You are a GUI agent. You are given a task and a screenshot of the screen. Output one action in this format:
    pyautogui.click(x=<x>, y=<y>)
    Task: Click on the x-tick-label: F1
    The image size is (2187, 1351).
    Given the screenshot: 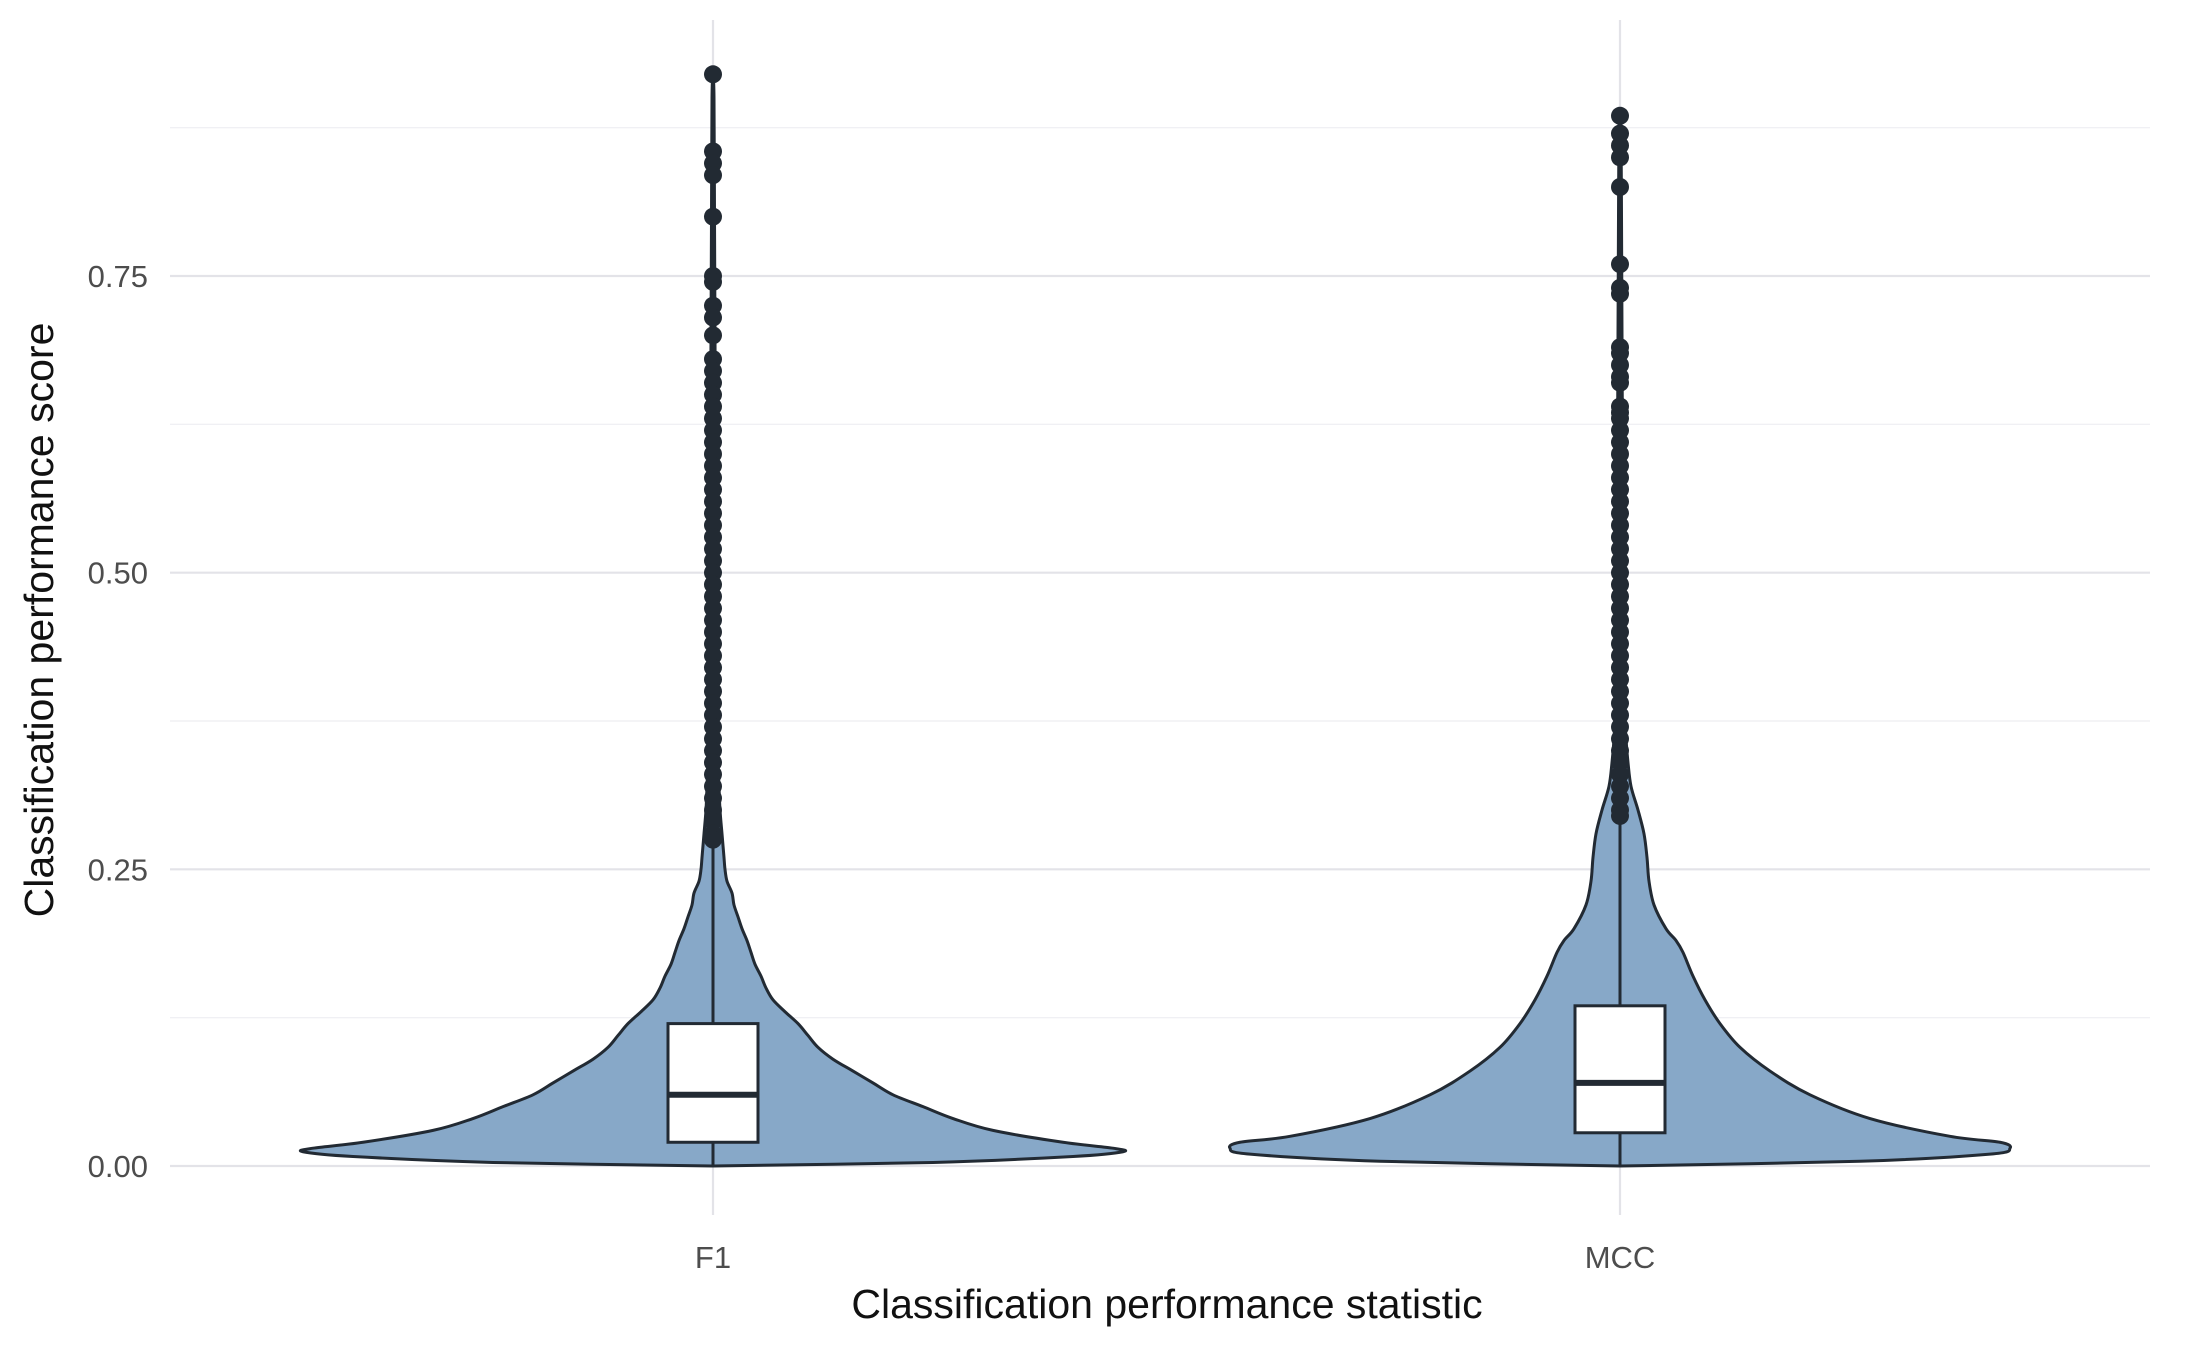 What is the action you would take?
    pyautogui.click(x=713, y=1257)
    